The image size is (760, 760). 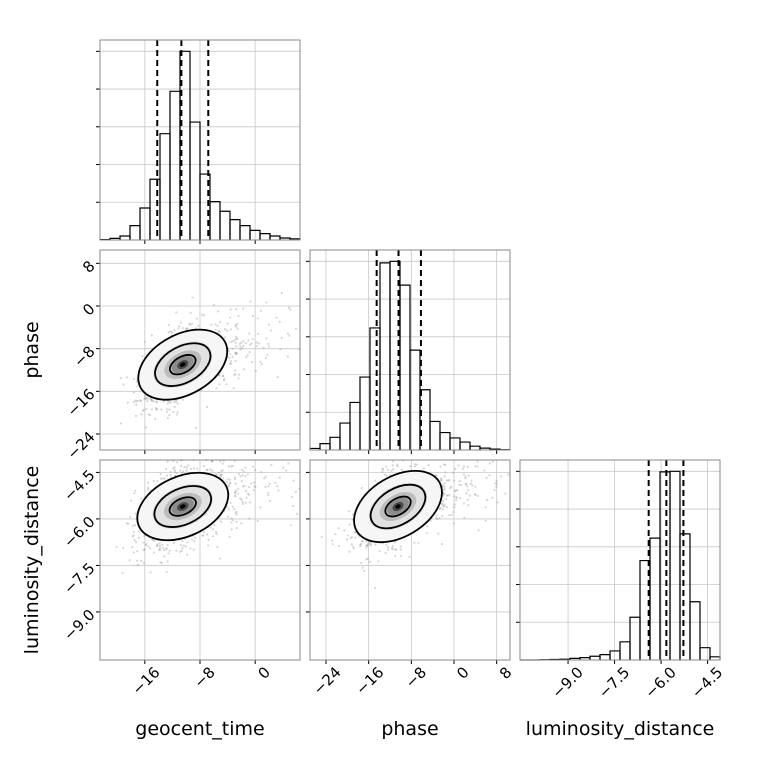 I want to click on tick-label-y-phase: 0, so click(x=88, y=309).